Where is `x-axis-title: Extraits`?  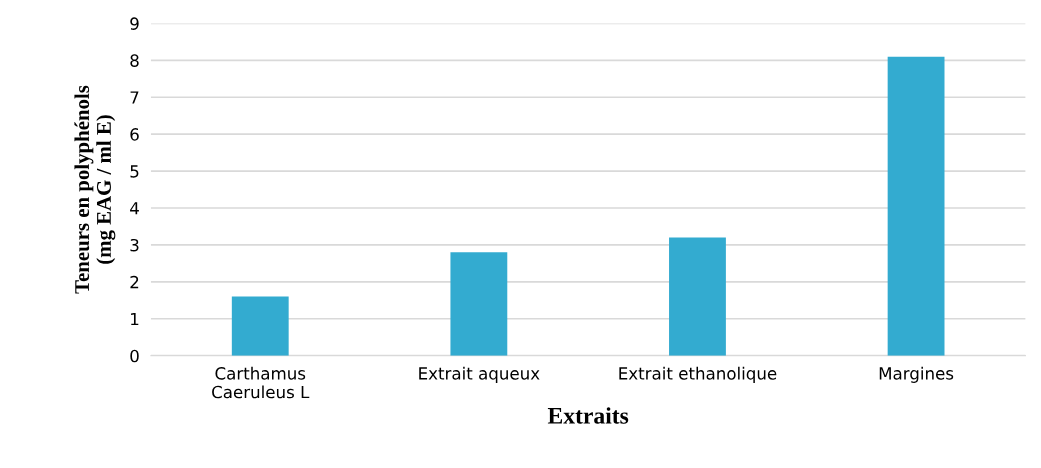
x-axis-title: Extraits is located at coordinates (588, 415).